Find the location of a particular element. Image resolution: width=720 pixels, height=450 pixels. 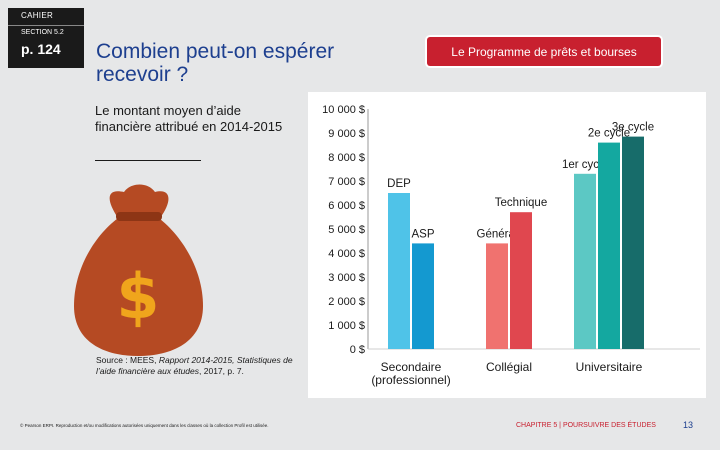

section-label: SECTION 5.2 is located at coordinates (42, 32).